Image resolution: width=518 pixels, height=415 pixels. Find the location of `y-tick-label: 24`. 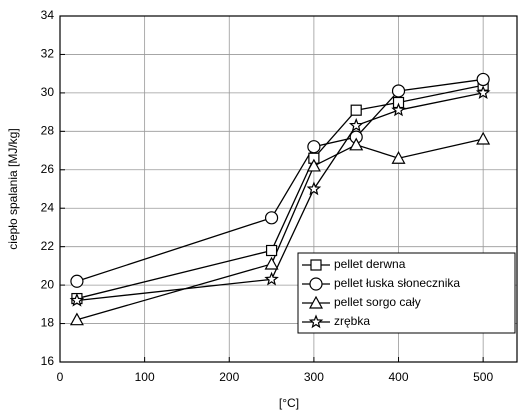

y-tick-label: 24 is located at coordinates (48, 207).